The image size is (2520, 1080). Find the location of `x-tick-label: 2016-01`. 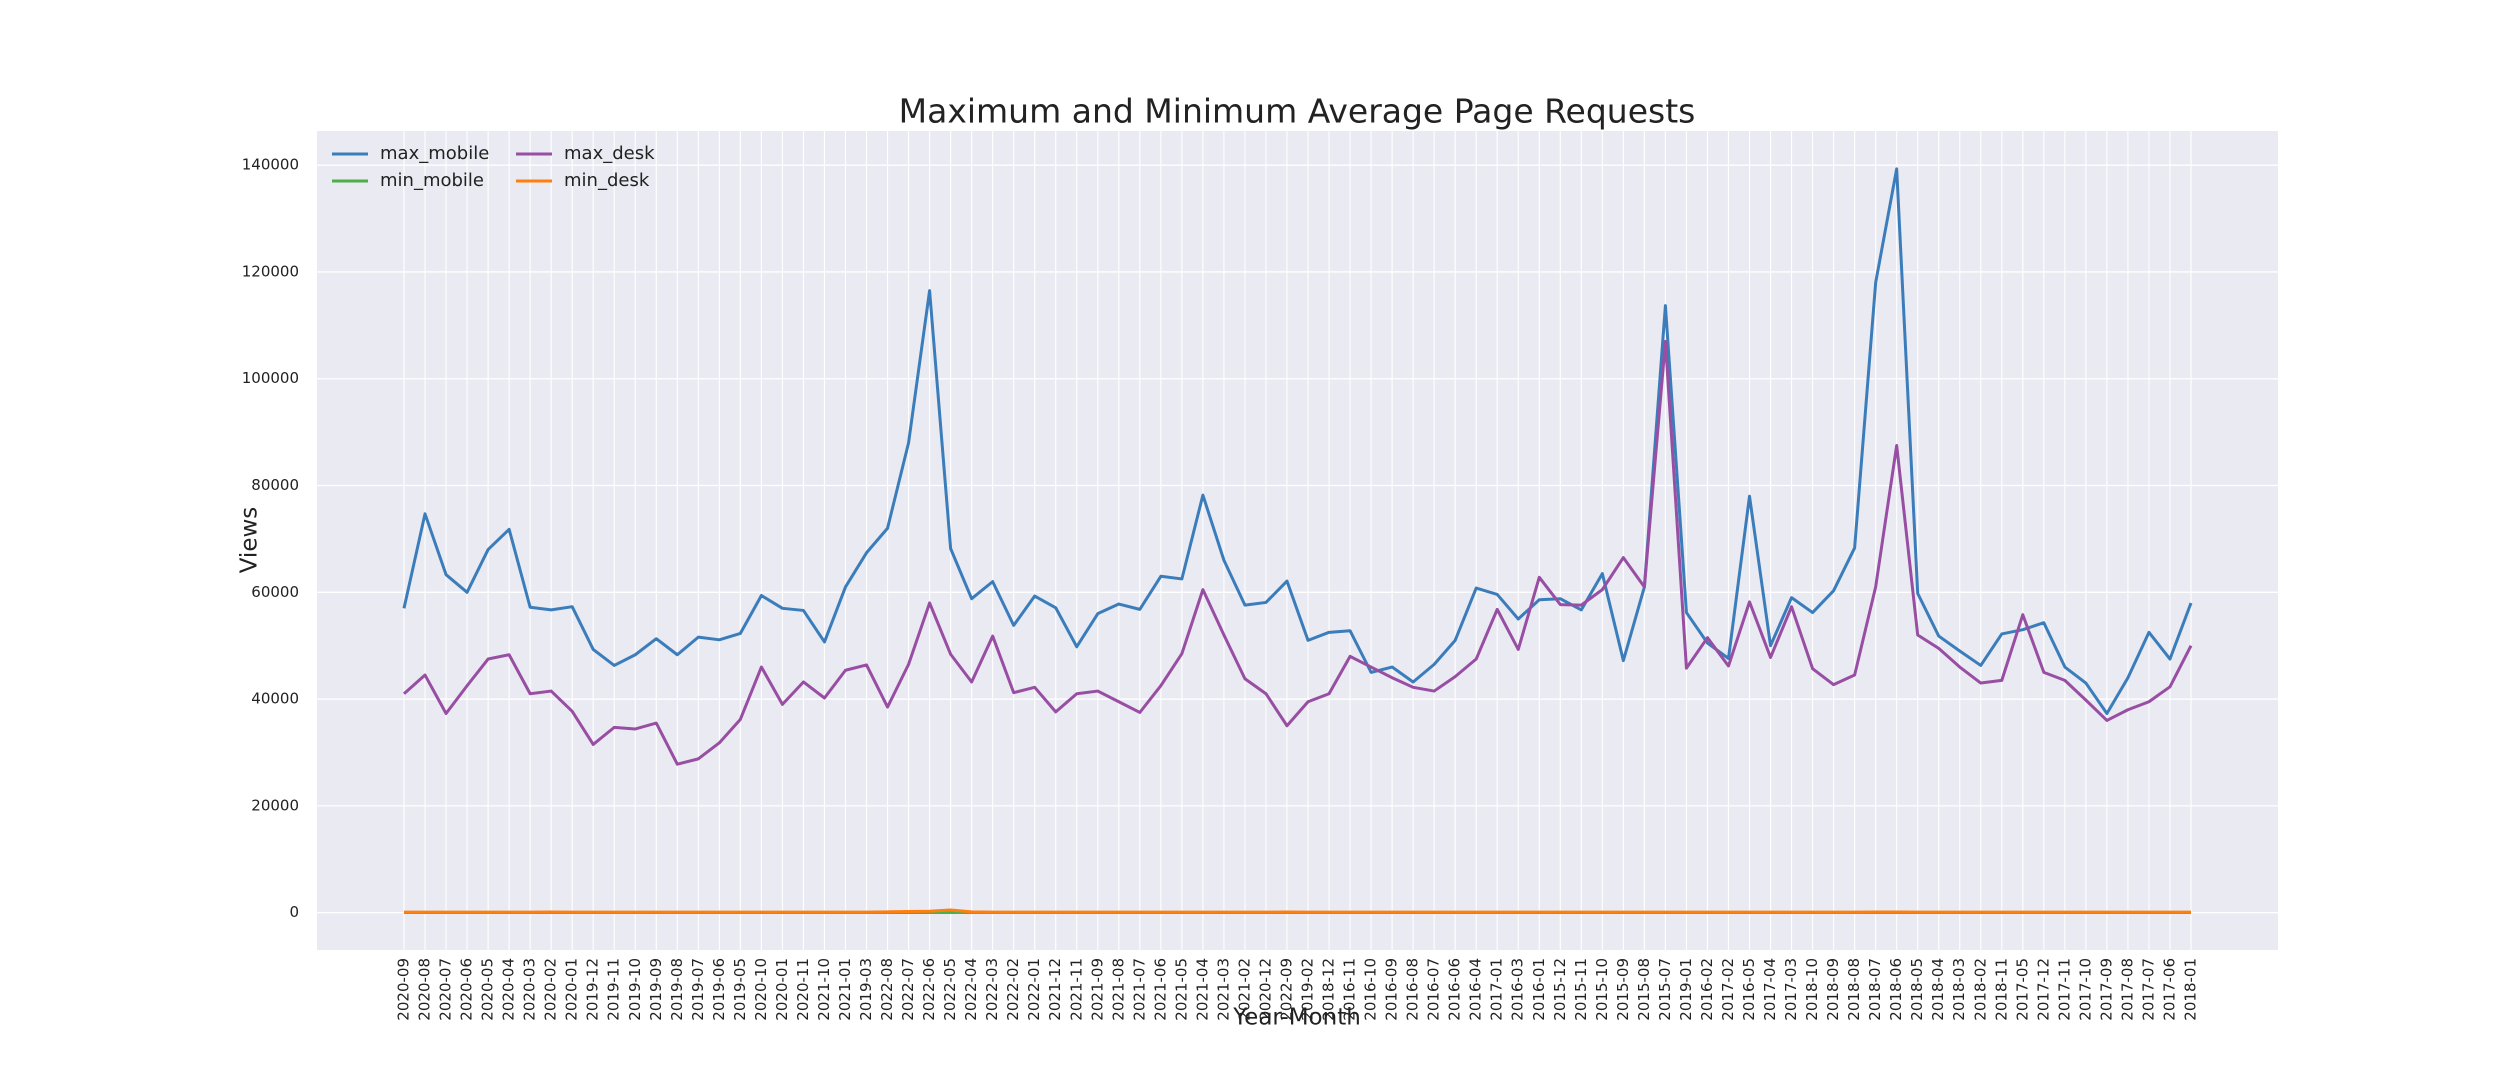

x-tick-label: 2016-01 is located at coordinates (1539, 989).